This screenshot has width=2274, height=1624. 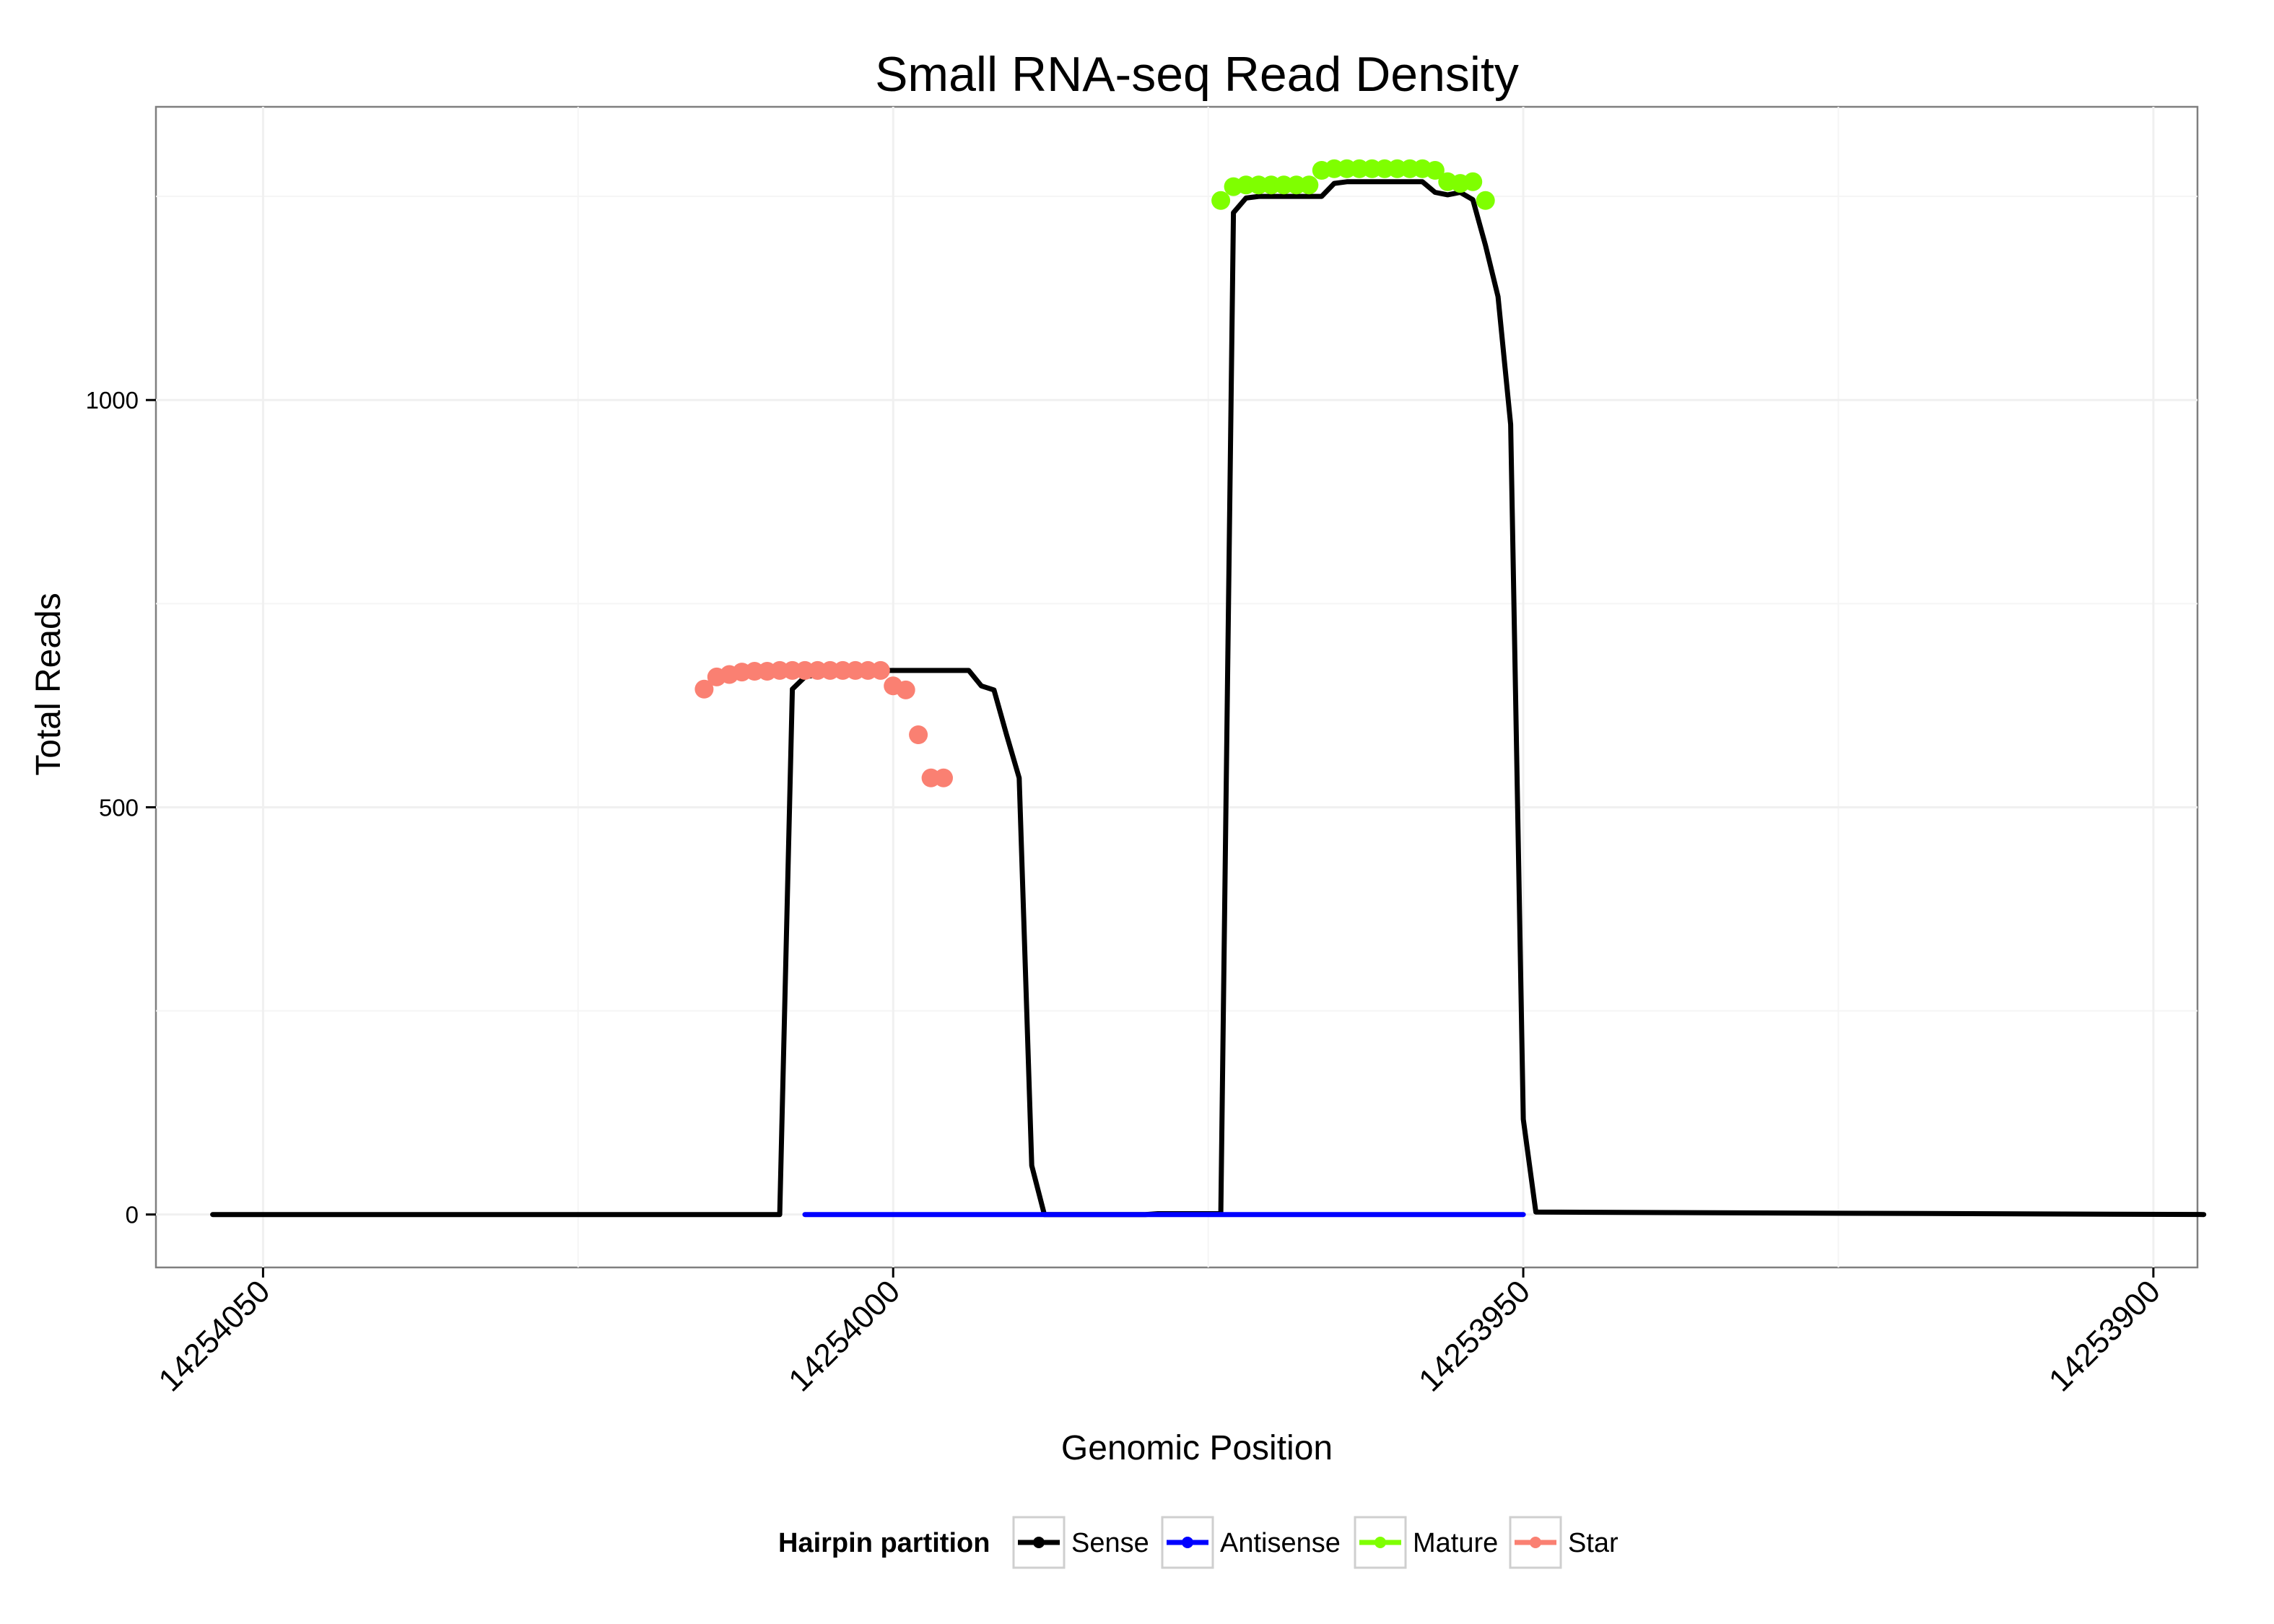 What do you see at coordinates (1281, 1543) in the screenshot?
I see `legend-label-antisense: Antisense` at bounding box center [1281, 1543].